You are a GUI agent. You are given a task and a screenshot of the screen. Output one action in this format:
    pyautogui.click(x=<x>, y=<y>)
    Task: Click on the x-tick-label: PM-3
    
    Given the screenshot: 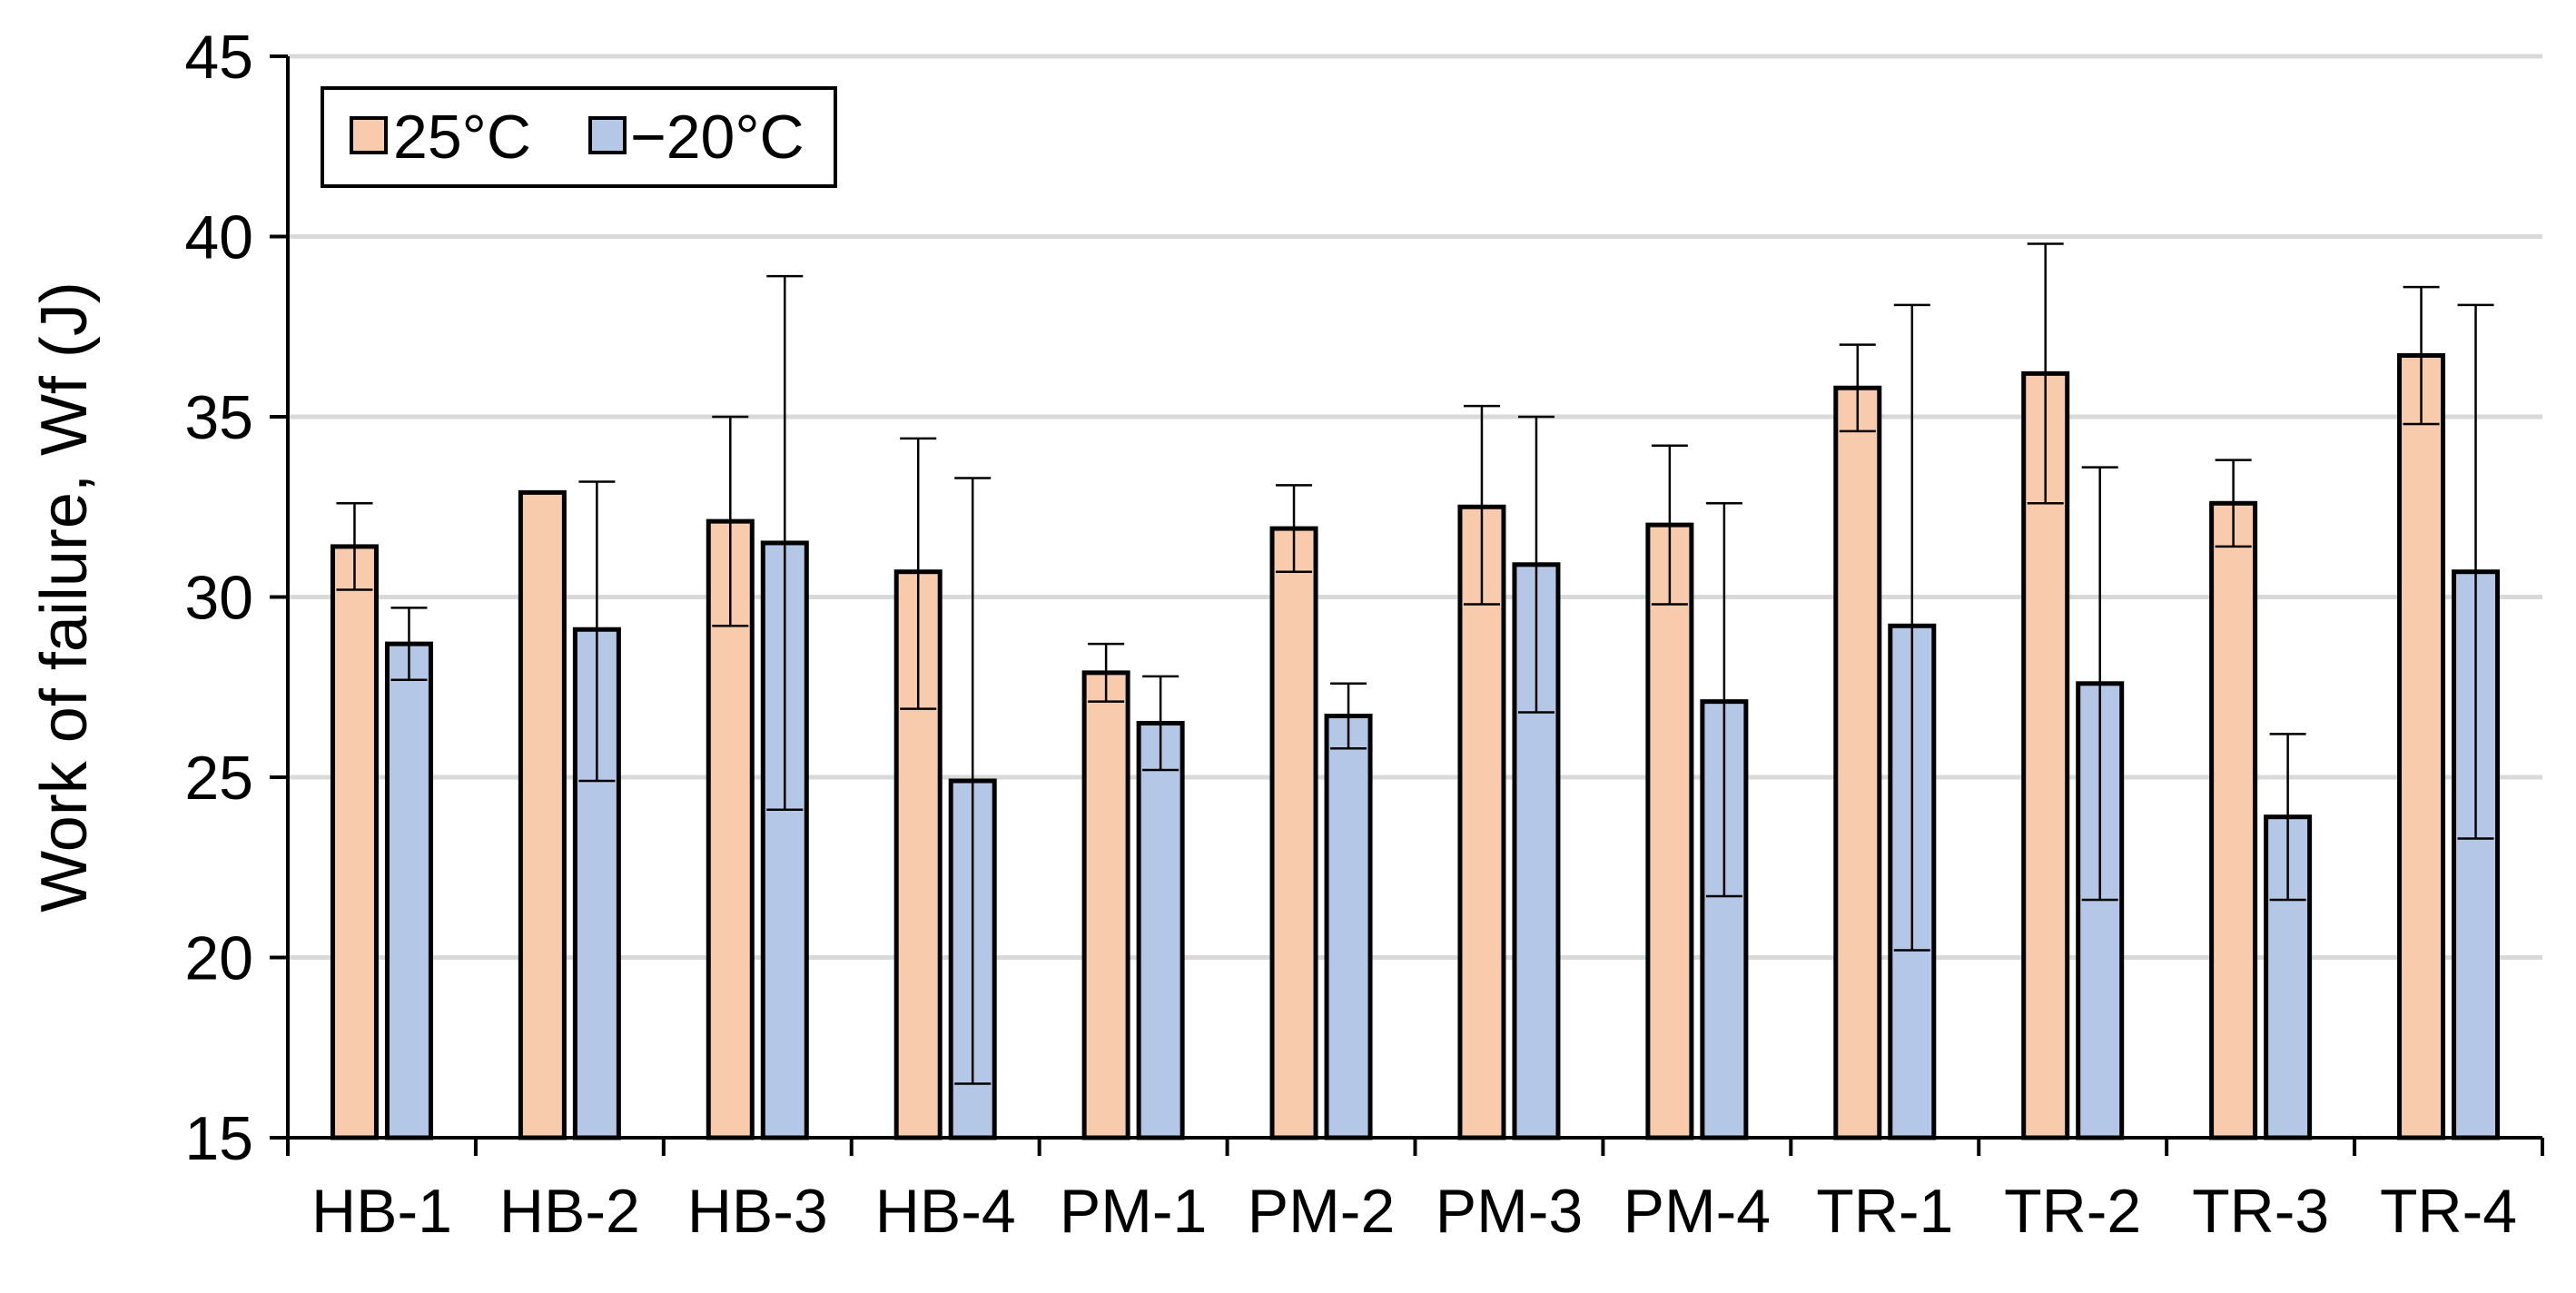 What is the action you would take?
    pyautogui.click(x=1509, y=1211)
    